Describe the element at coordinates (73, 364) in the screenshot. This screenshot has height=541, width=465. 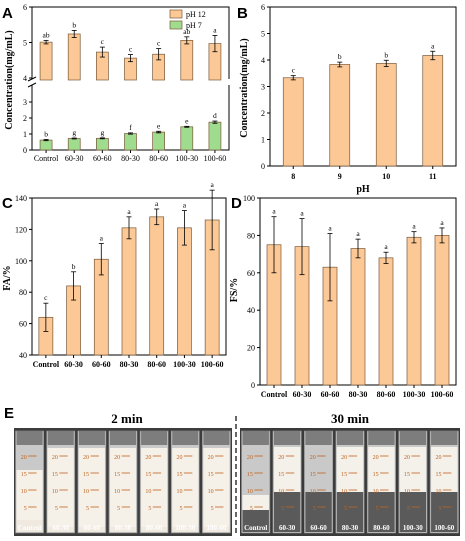
I see `c-xtick-label: 60-30` at that location.